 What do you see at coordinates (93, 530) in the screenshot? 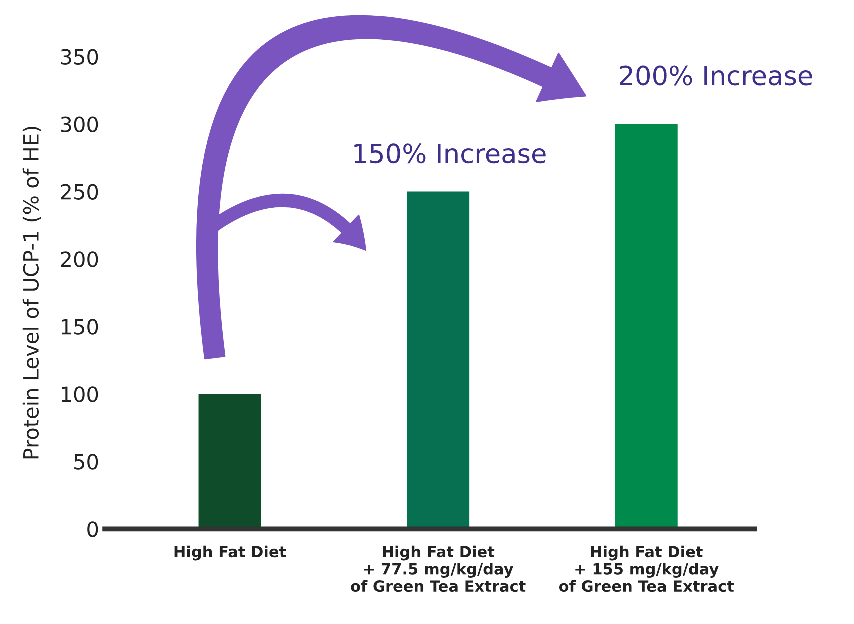
I see `y-tick-label: 0` at bounding box center [93, 530].